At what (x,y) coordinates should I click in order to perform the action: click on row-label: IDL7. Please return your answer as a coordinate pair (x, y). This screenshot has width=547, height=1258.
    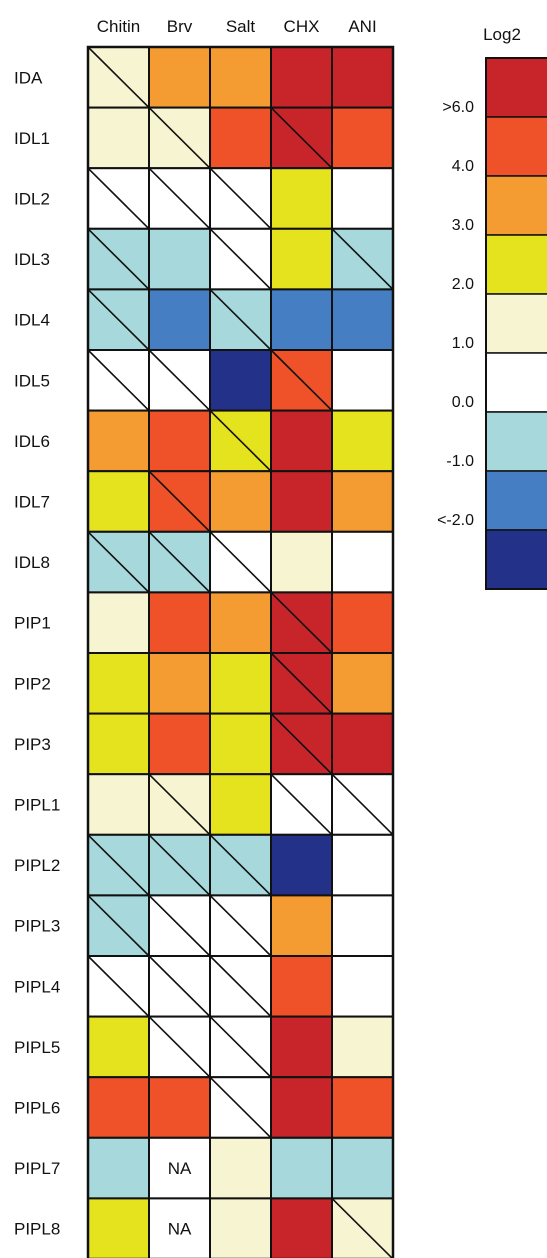
    Looking at the image, I should click on (32, 502).